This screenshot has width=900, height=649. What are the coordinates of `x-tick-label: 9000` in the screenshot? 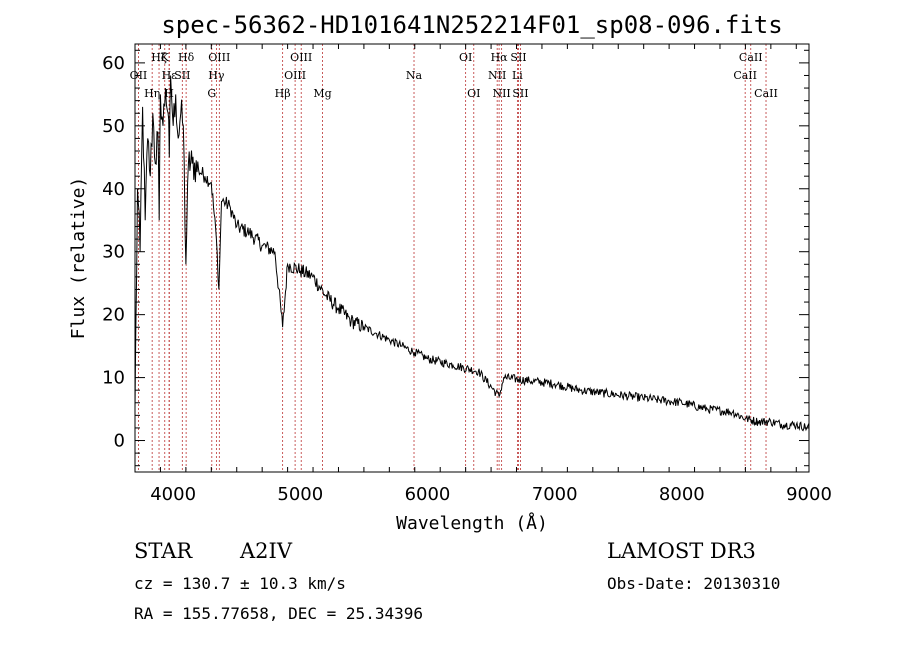 It's located at (809, 494).